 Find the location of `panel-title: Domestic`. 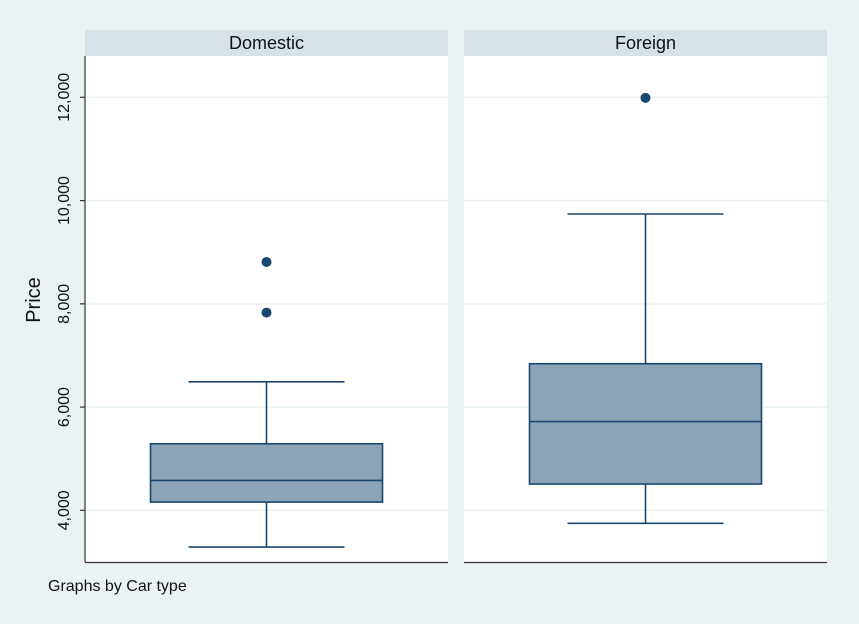

panel-title: Domestic is located at coordinates (266, 43).